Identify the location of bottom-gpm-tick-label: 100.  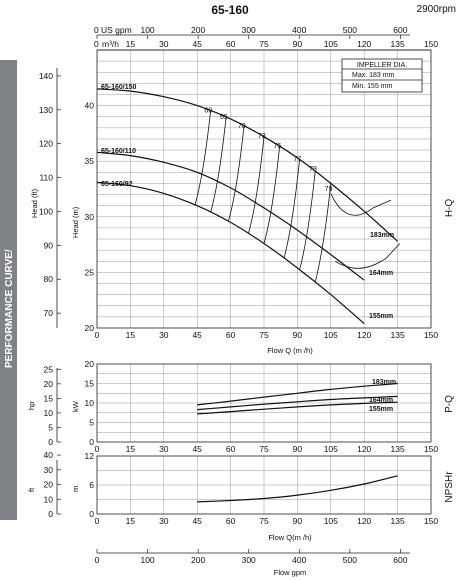
(147, 560).